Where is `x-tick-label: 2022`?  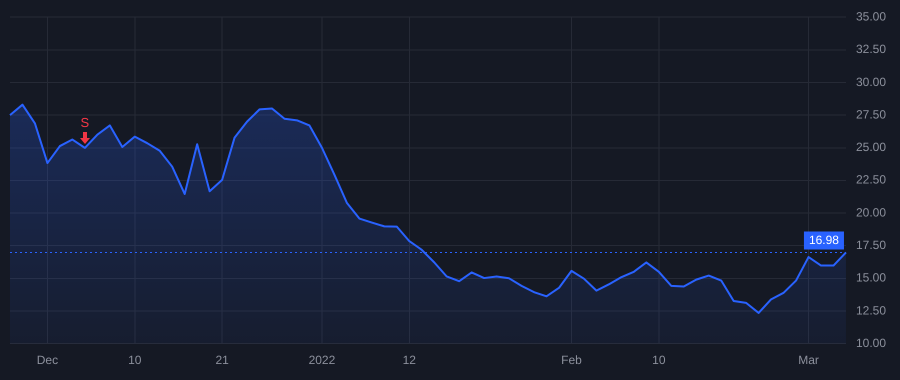 x-tick-label: 2022 is located at coordinates (322, 360).